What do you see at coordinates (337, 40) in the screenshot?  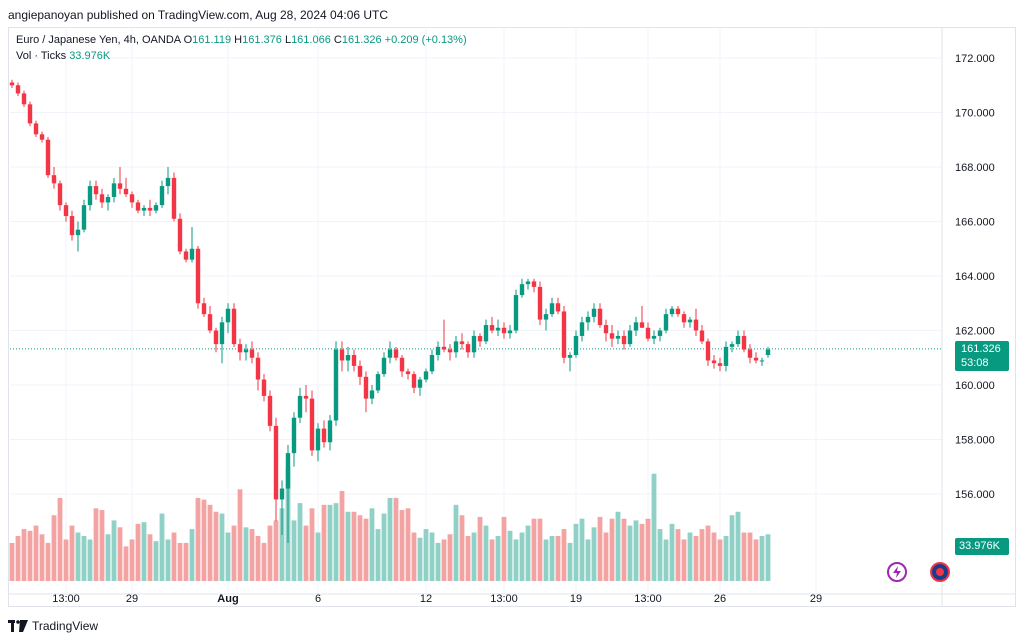 I see `close-label: C` at bounding box center [337, 40].